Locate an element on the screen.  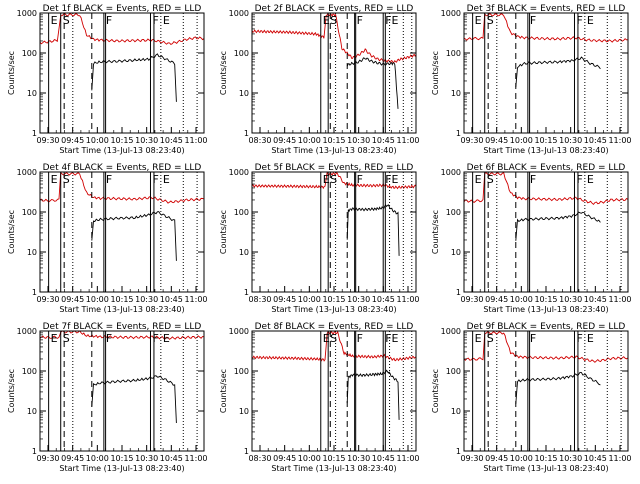
panel-title: Det 2f BLACK = Events, RED = LLD is located at coordinates (334, 9).